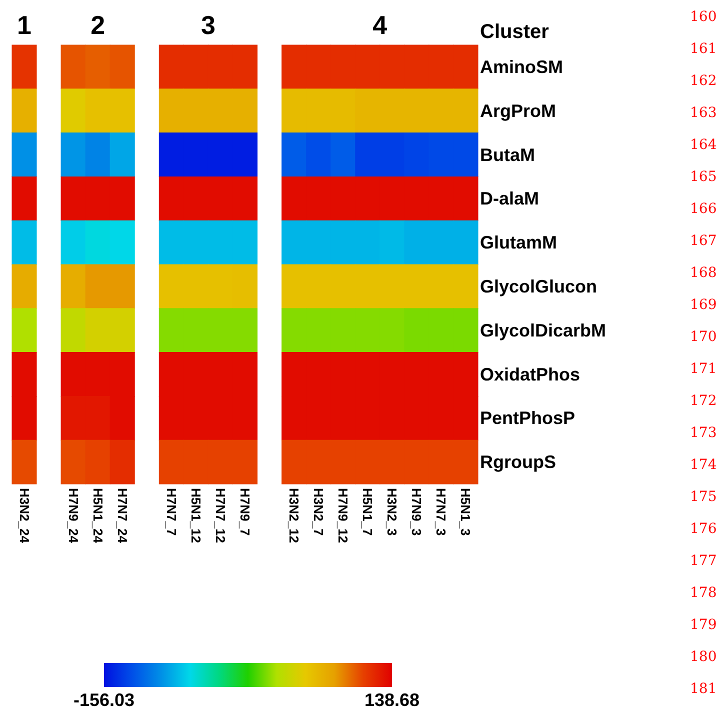 This screenshot has height=717, width=721. I want to click on y-tick-label: D-alaM, so click(510, 198).